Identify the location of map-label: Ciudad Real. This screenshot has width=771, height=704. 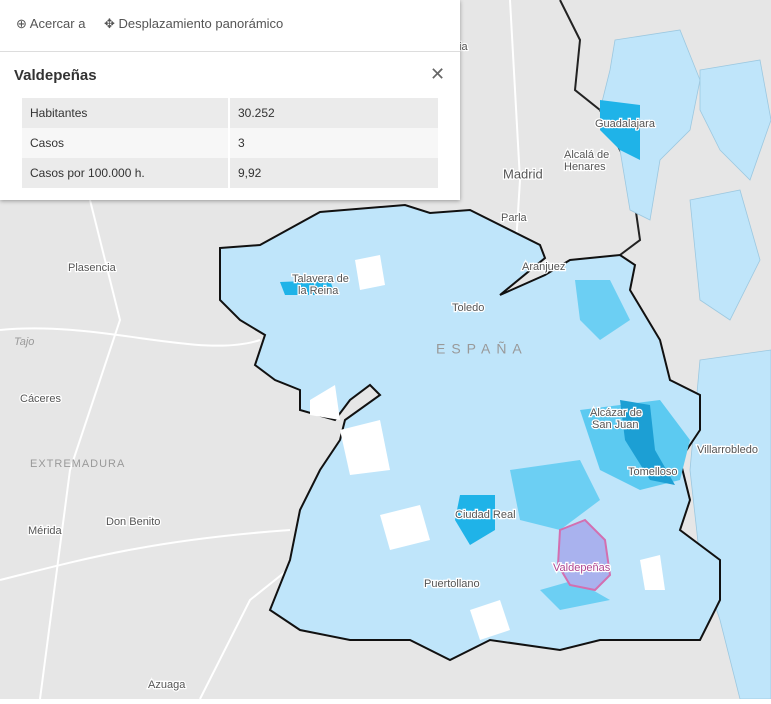
(485, 515).